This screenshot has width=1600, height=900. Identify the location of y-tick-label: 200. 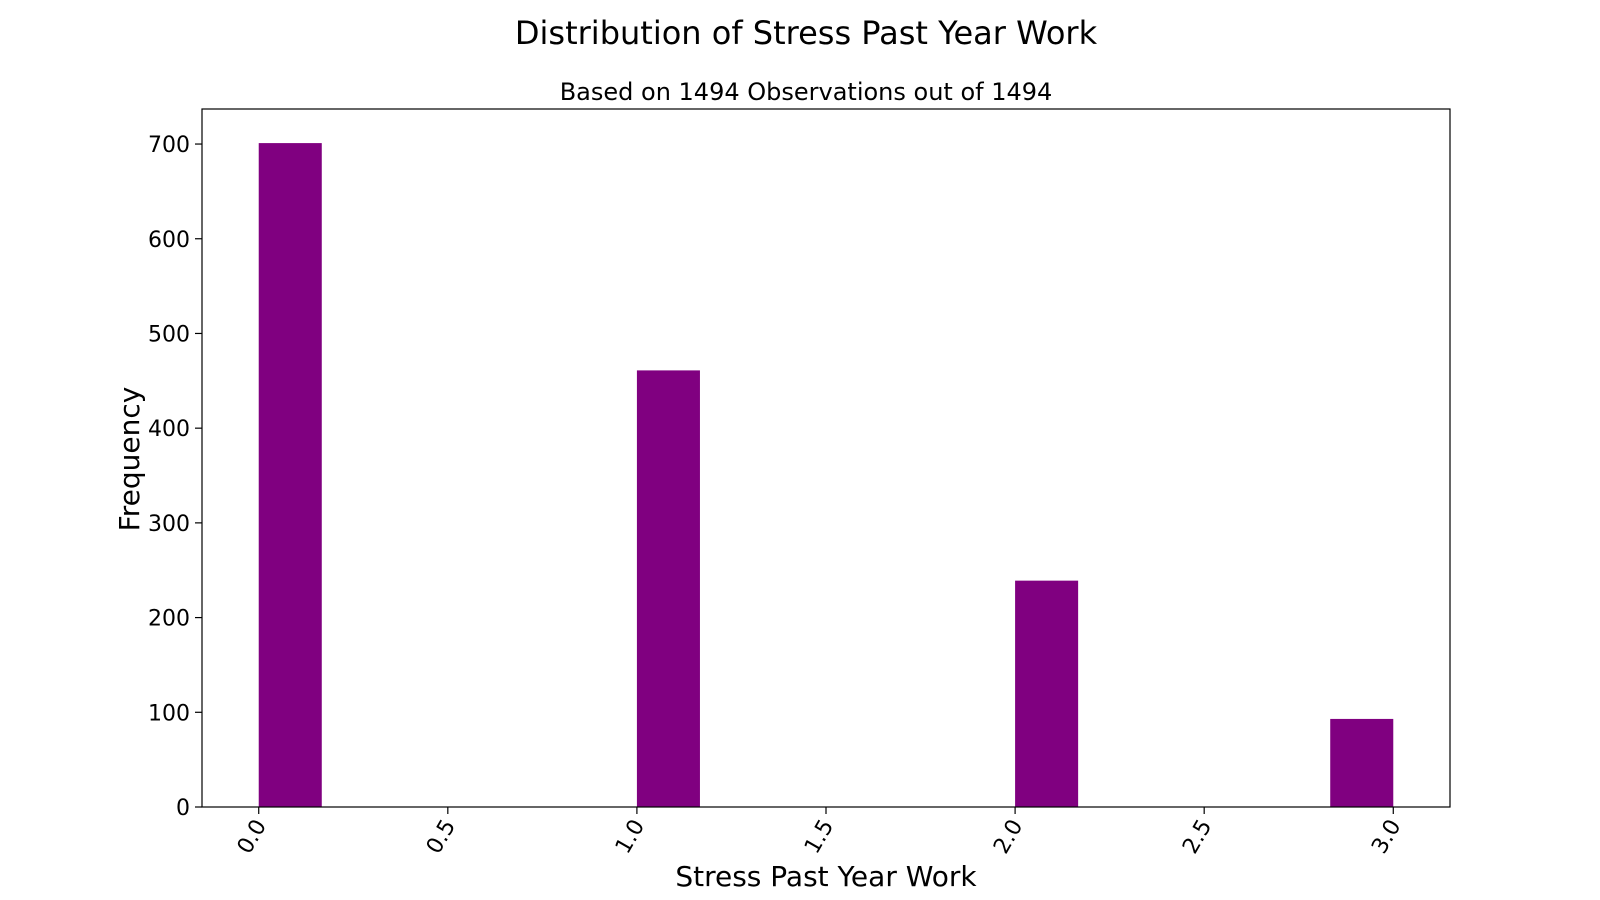
(169, 619).